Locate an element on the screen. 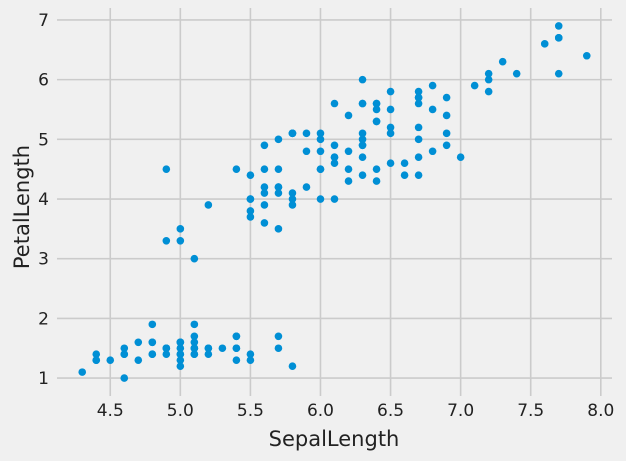 The image size is (626, 461). y-tick-labels: 1 2 3 4 5 6 7 is located at coordinates (43, 200).